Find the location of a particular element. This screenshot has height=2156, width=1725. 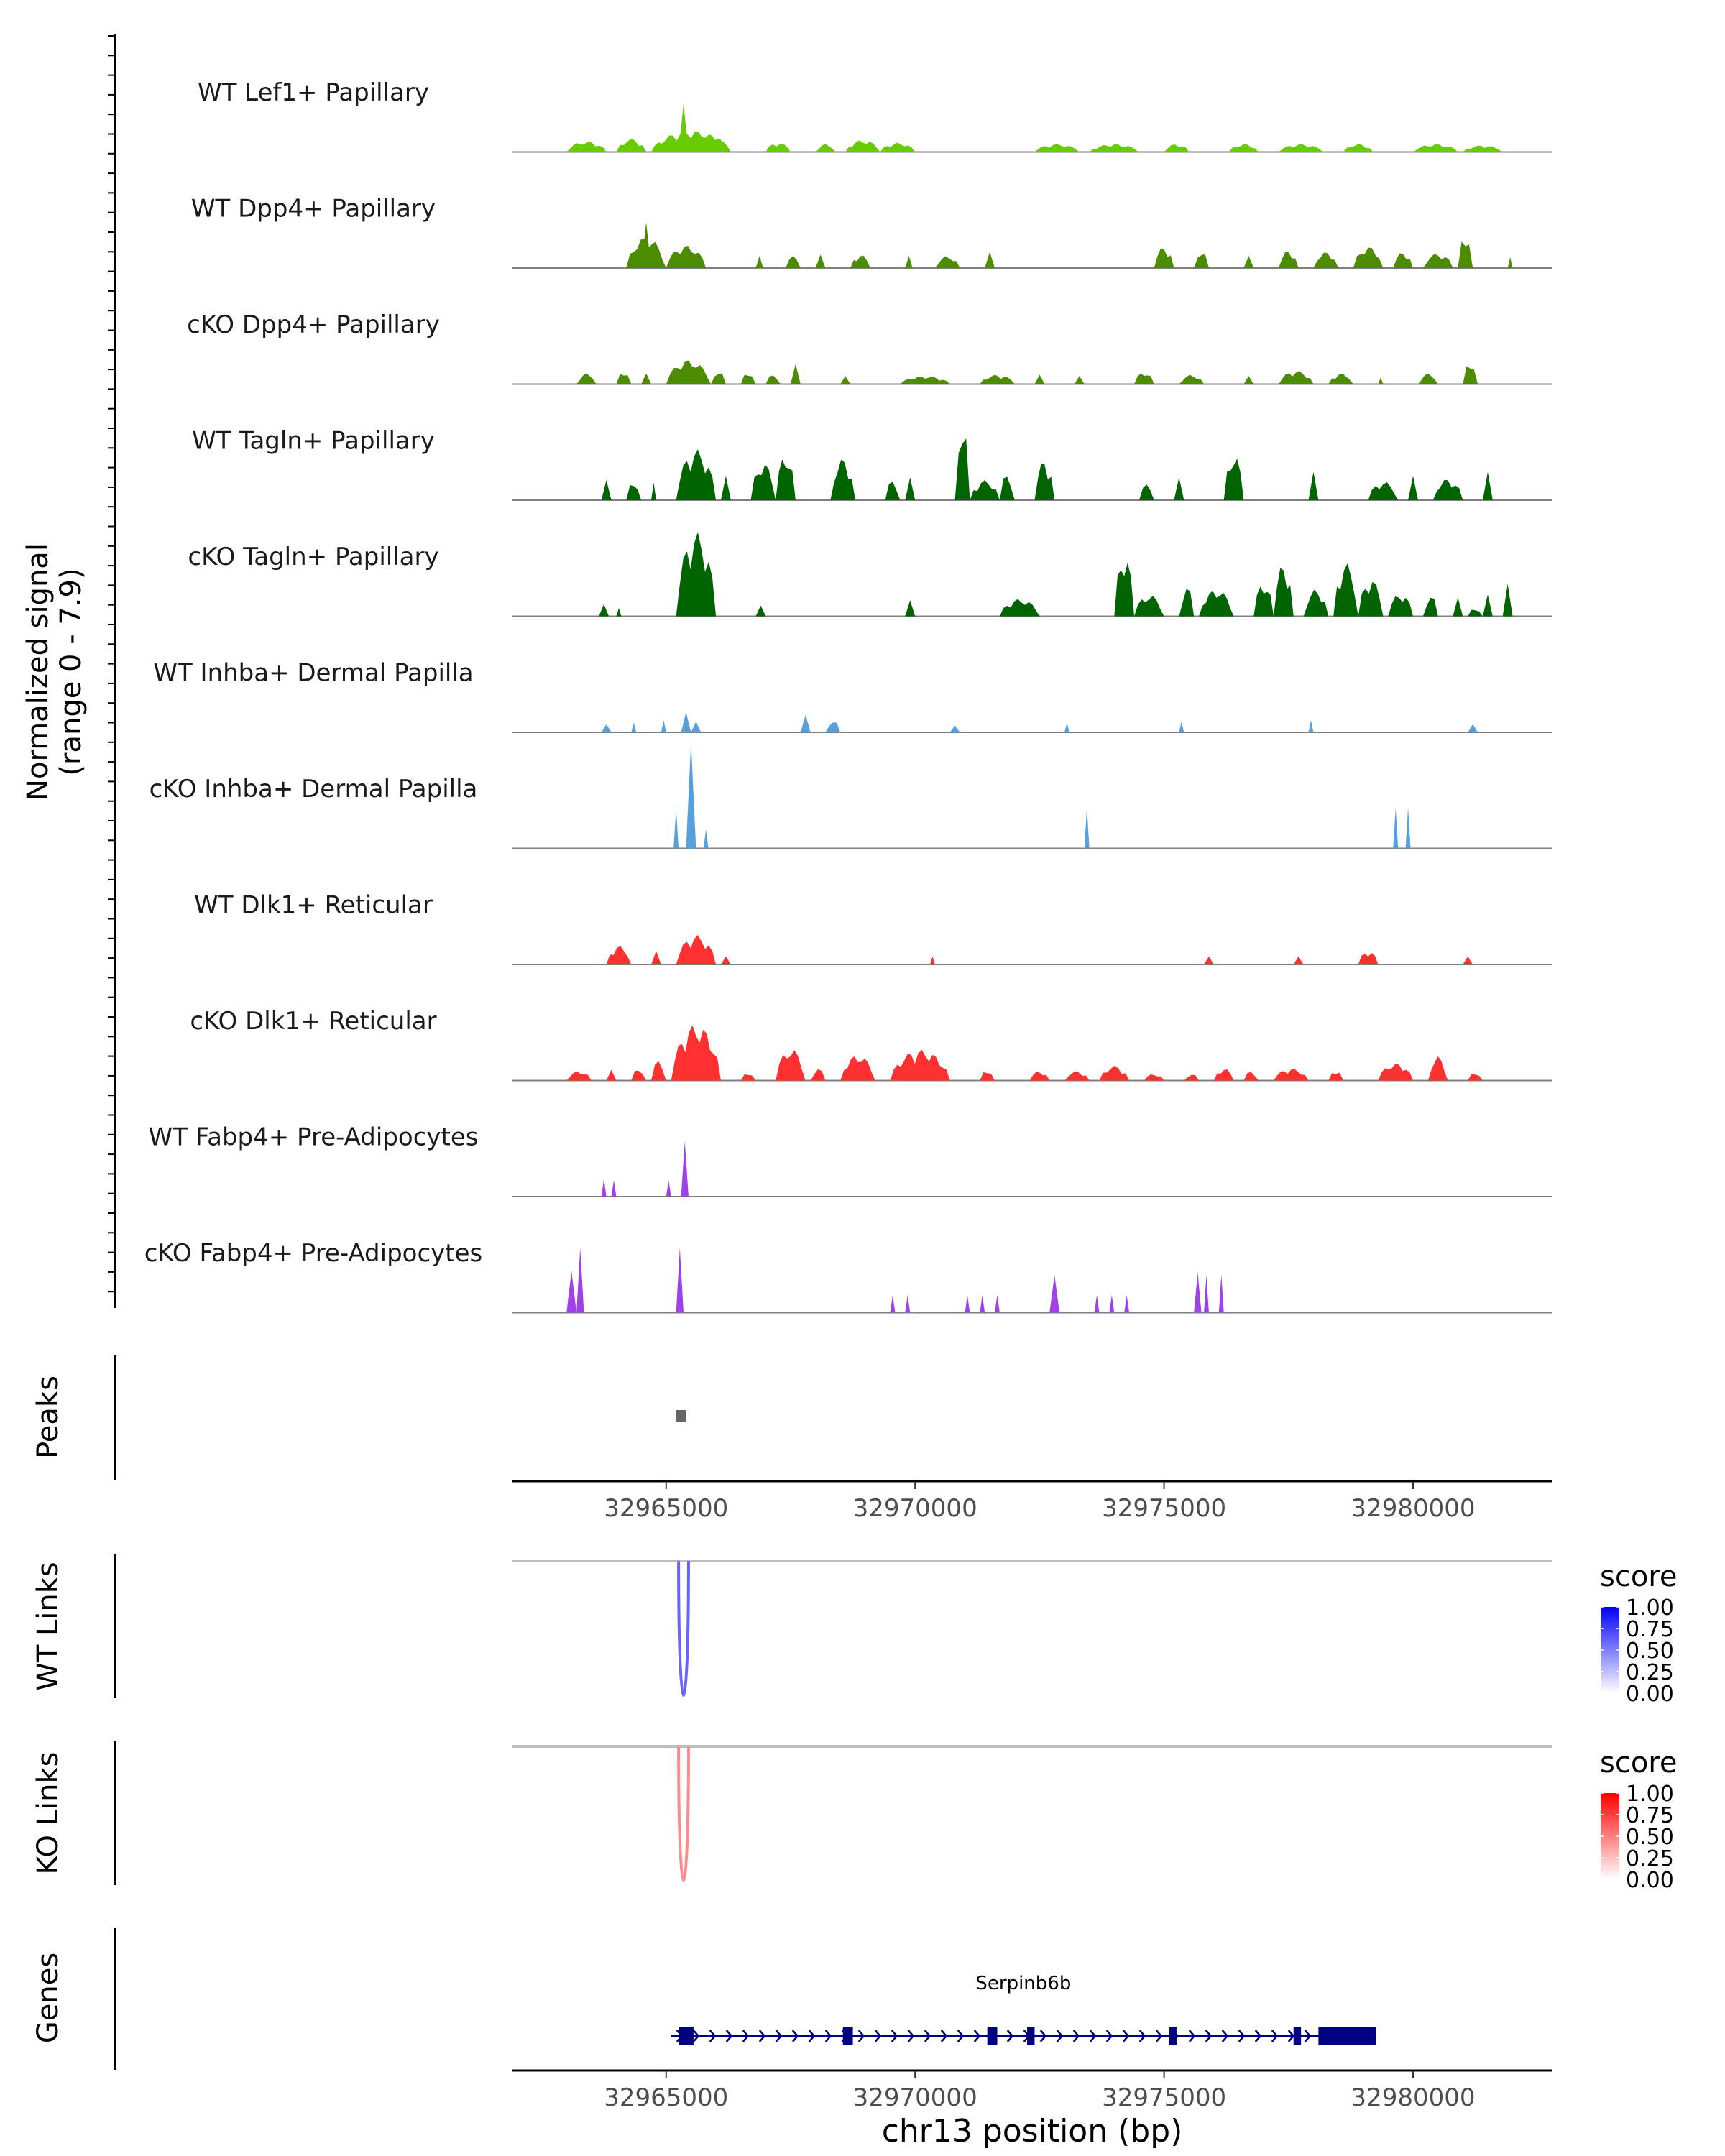

coverage-track: WT Inhba+ Dermal Papilla is located at coordinates (852, 696).